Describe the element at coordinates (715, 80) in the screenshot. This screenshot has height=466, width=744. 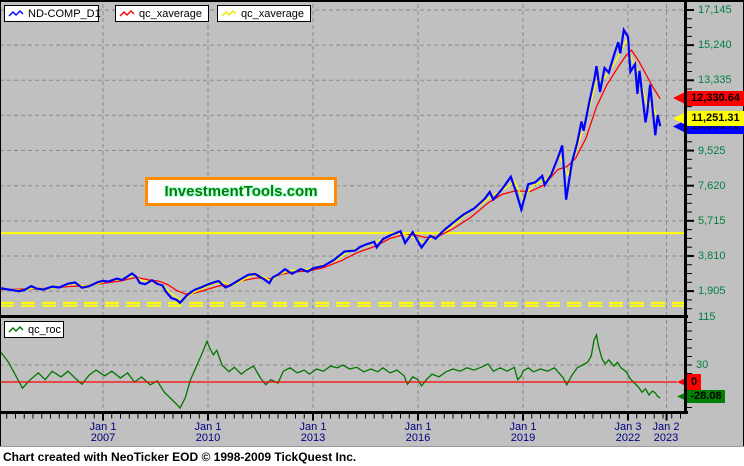
I see `price-tick-13335: 13,335` at that location.